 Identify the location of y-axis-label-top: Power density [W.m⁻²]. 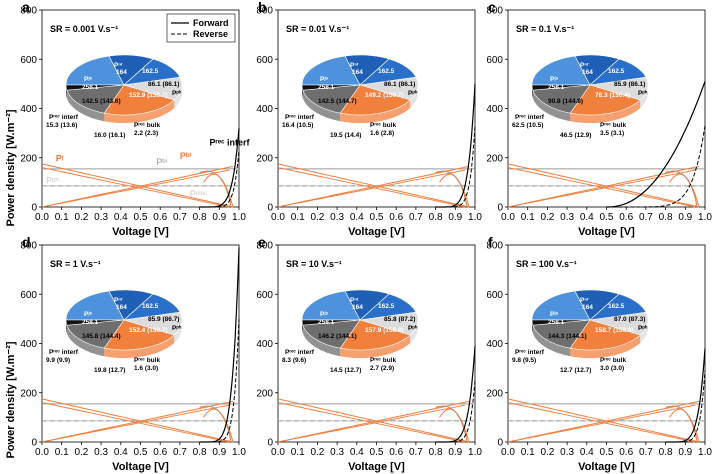
(11, 167).